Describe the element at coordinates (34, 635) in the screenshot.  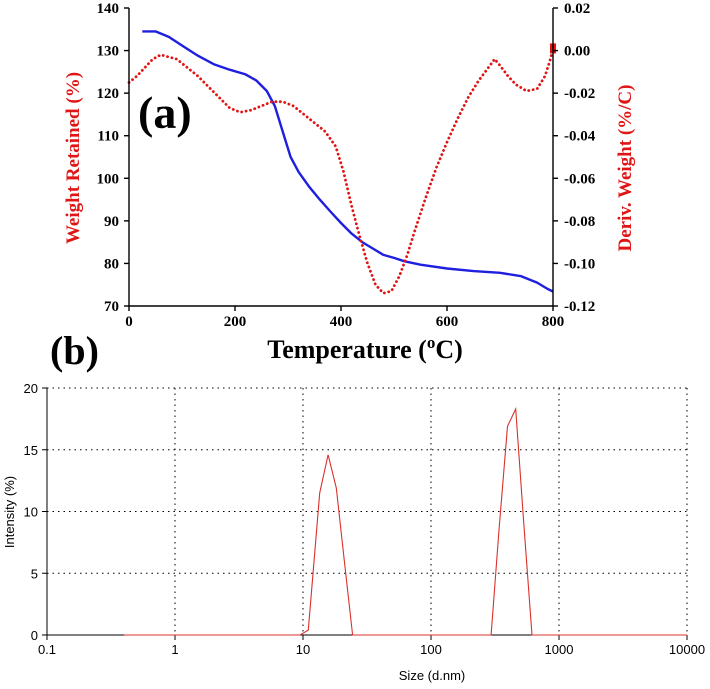
I see `panel-b-y-tick-label: 0` at that location.